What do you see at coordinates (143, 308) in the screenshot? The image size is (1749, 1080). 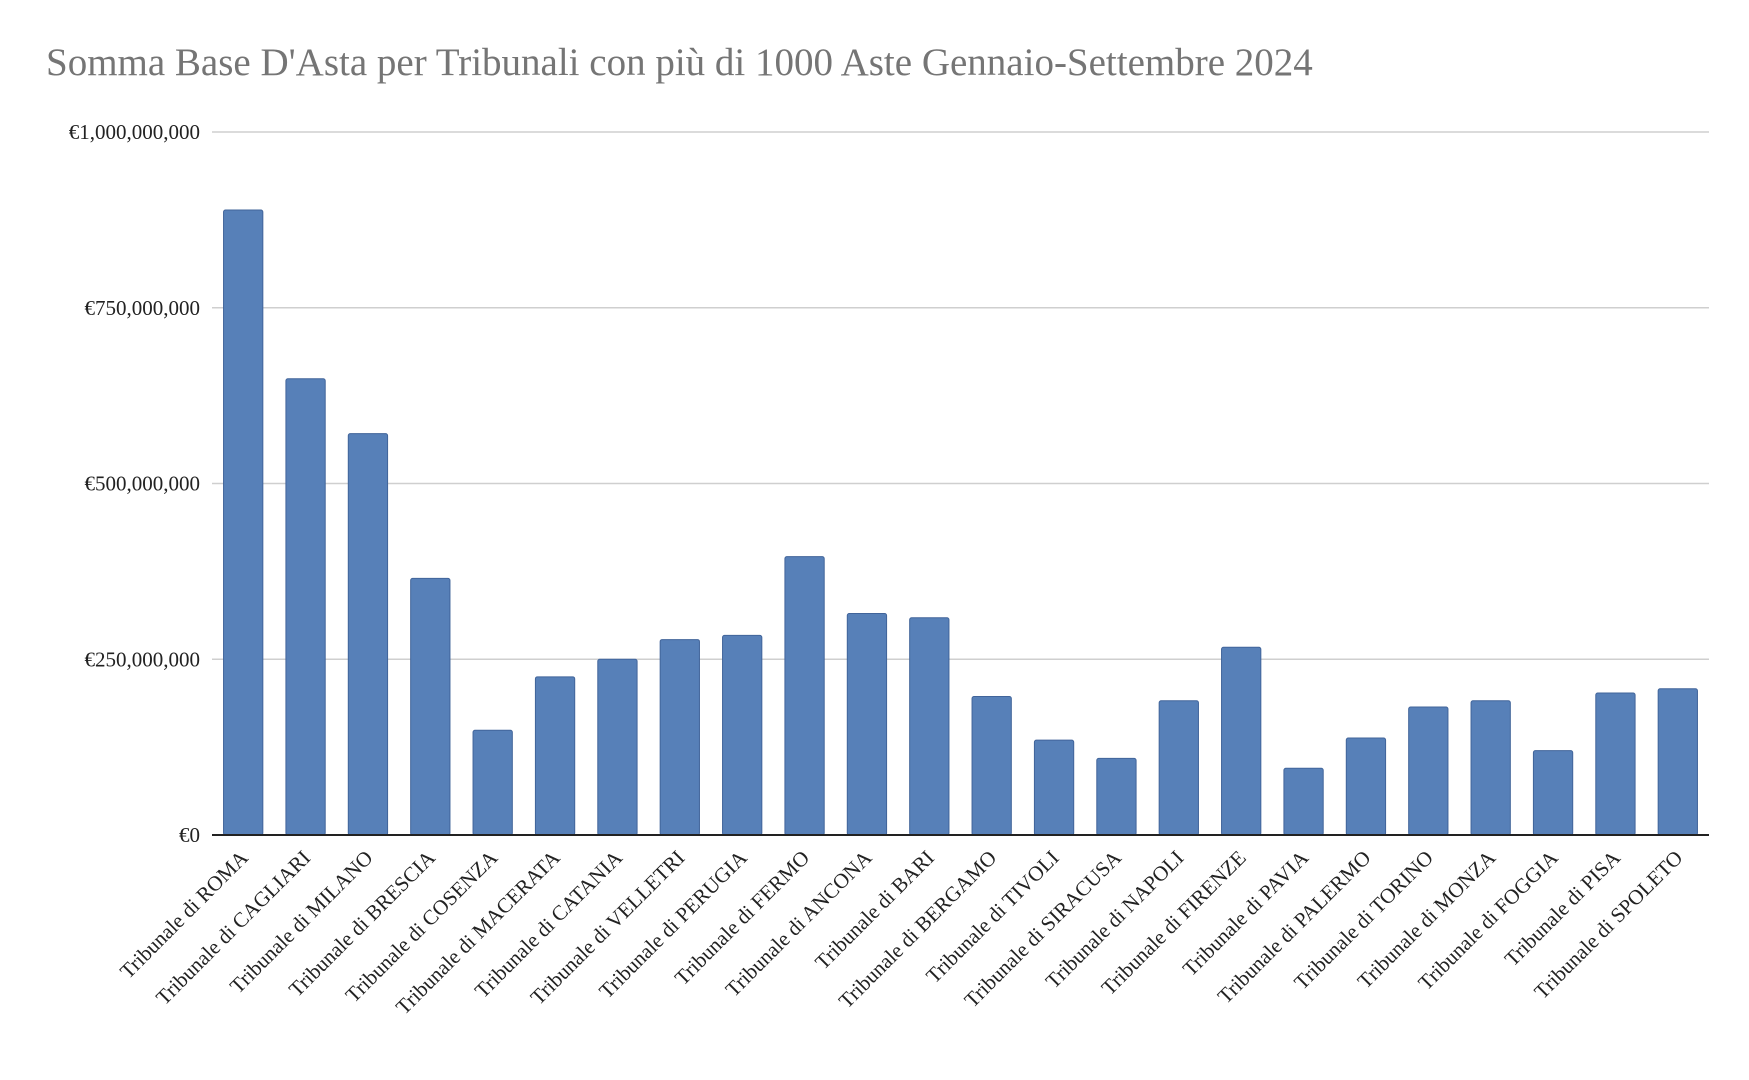 I see `y-tick-label: €750,000,000` at bounding box center [143, 308].